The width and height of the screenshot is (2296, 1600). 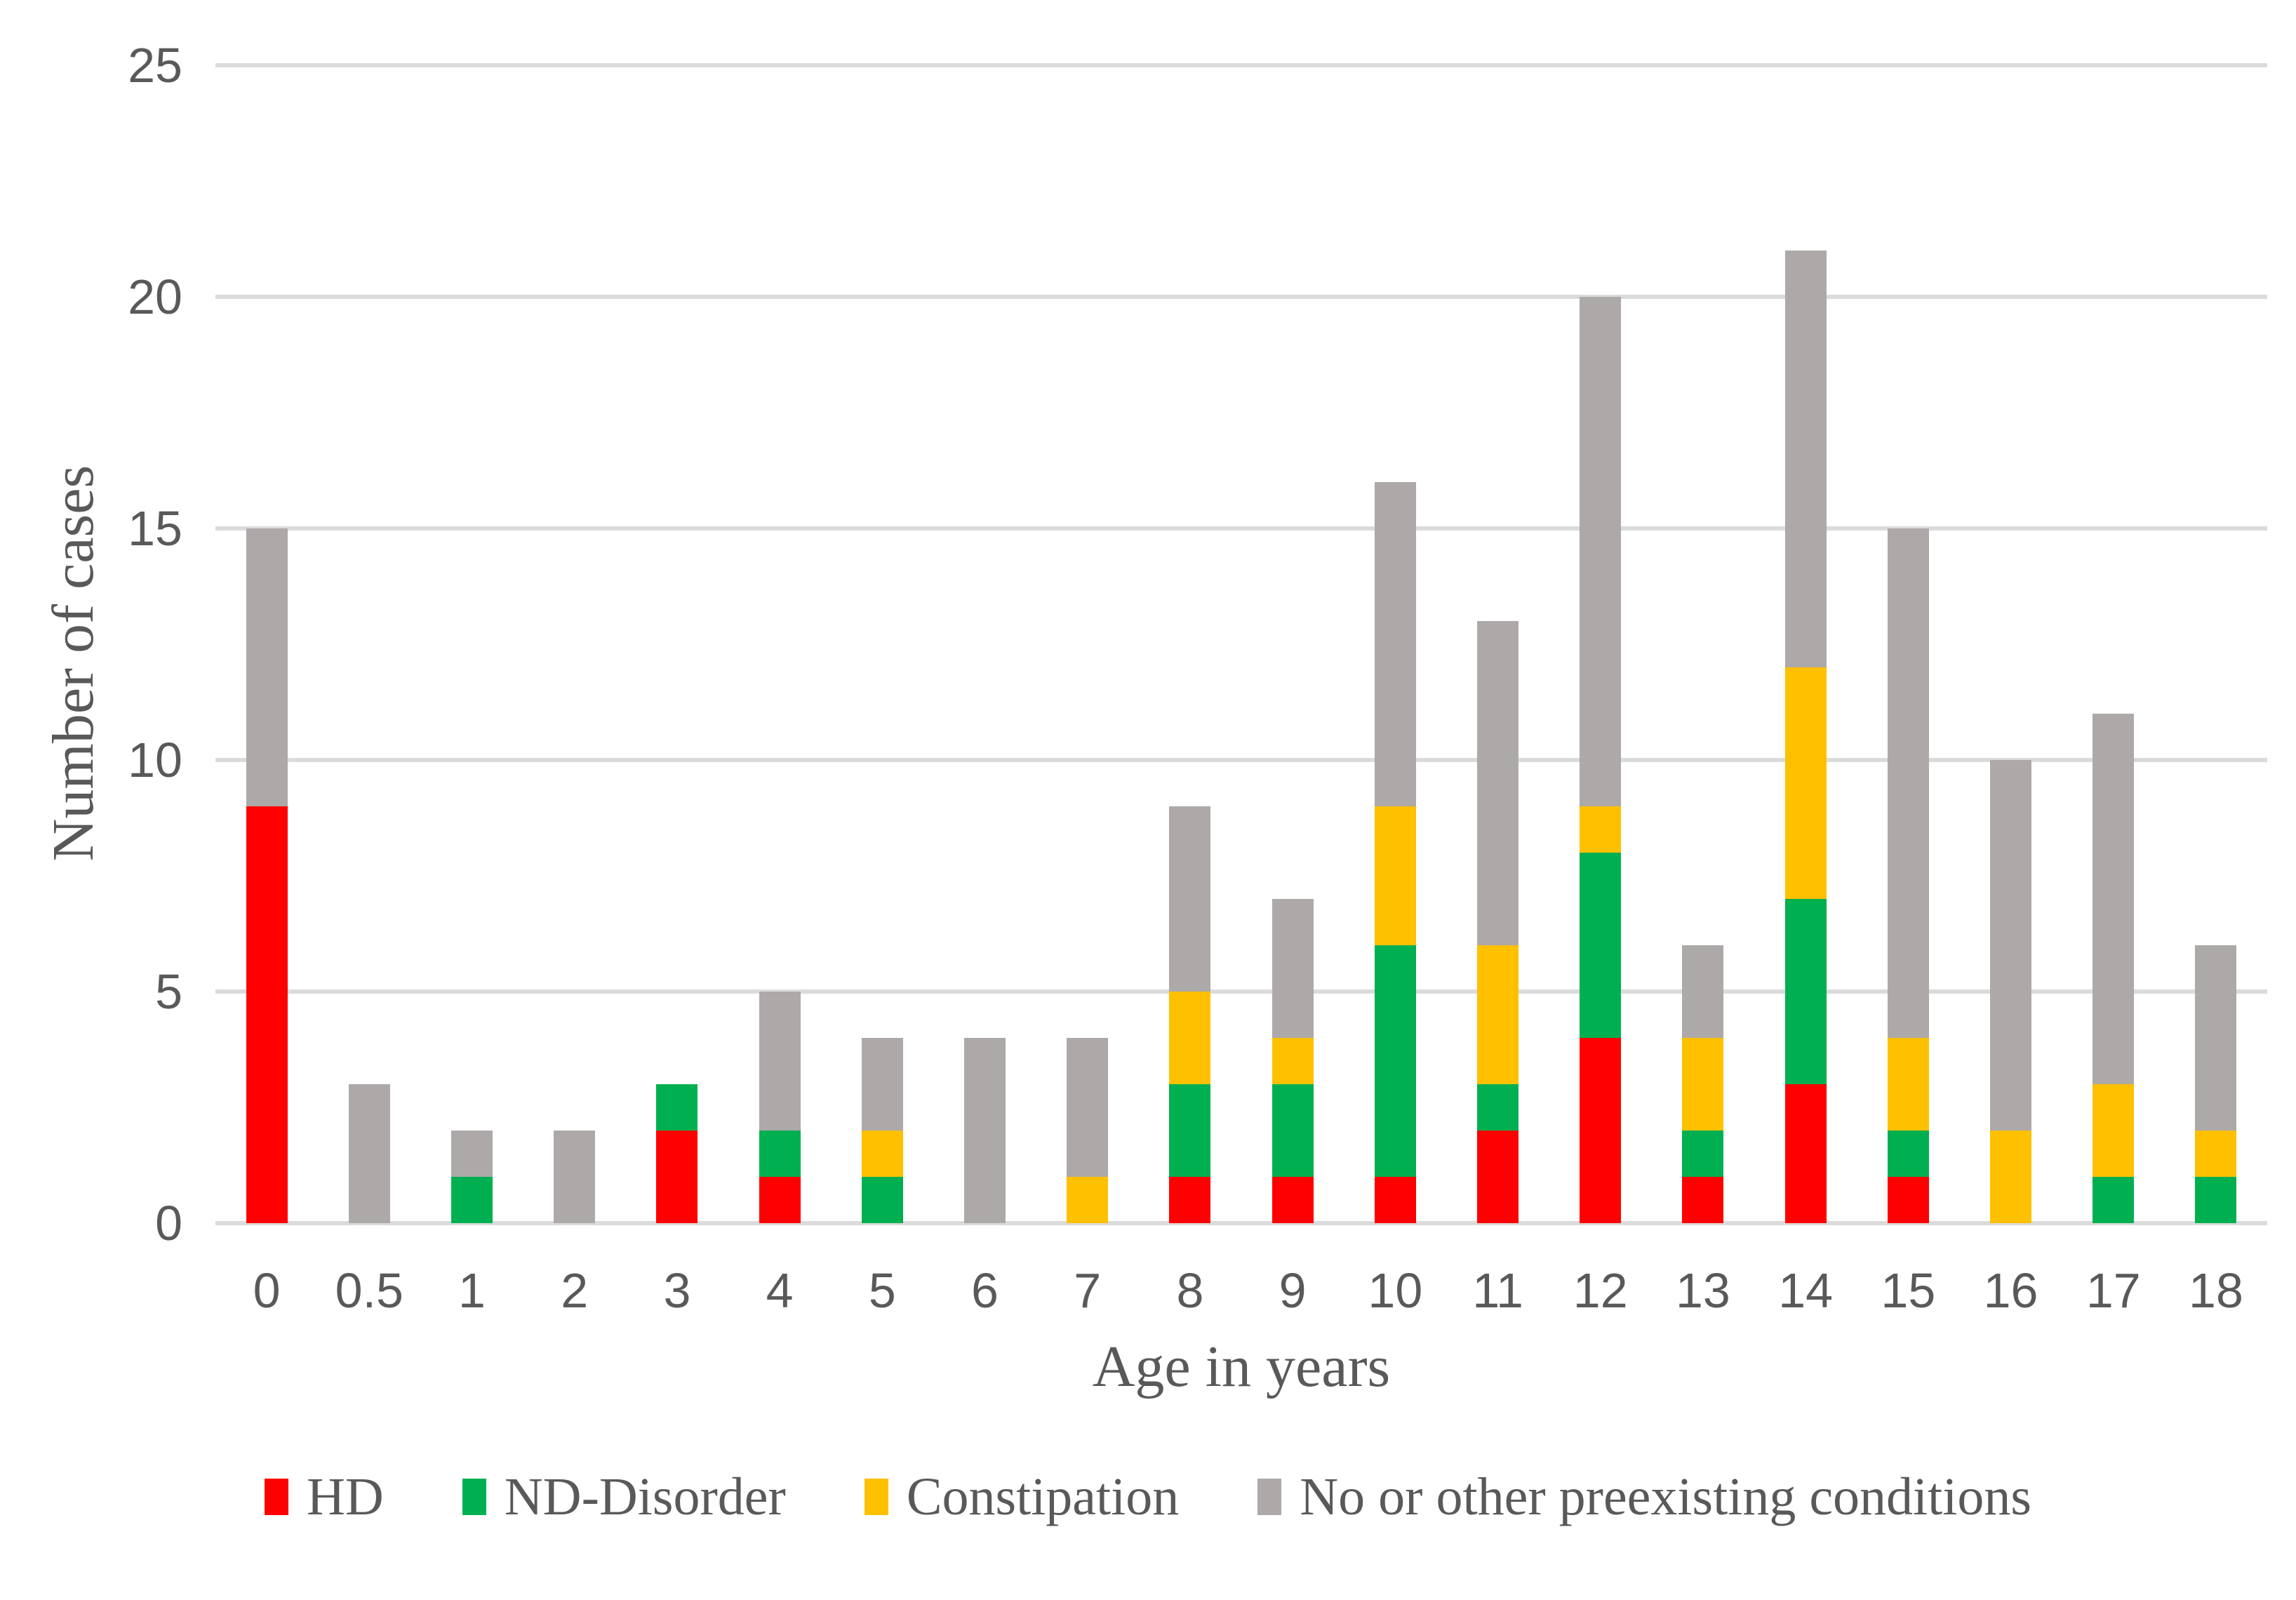 What do you see at coordinates (1269, 1497) in the screenshot?
I see `legend-marker-icon` at bounding box center [1269, 1497].